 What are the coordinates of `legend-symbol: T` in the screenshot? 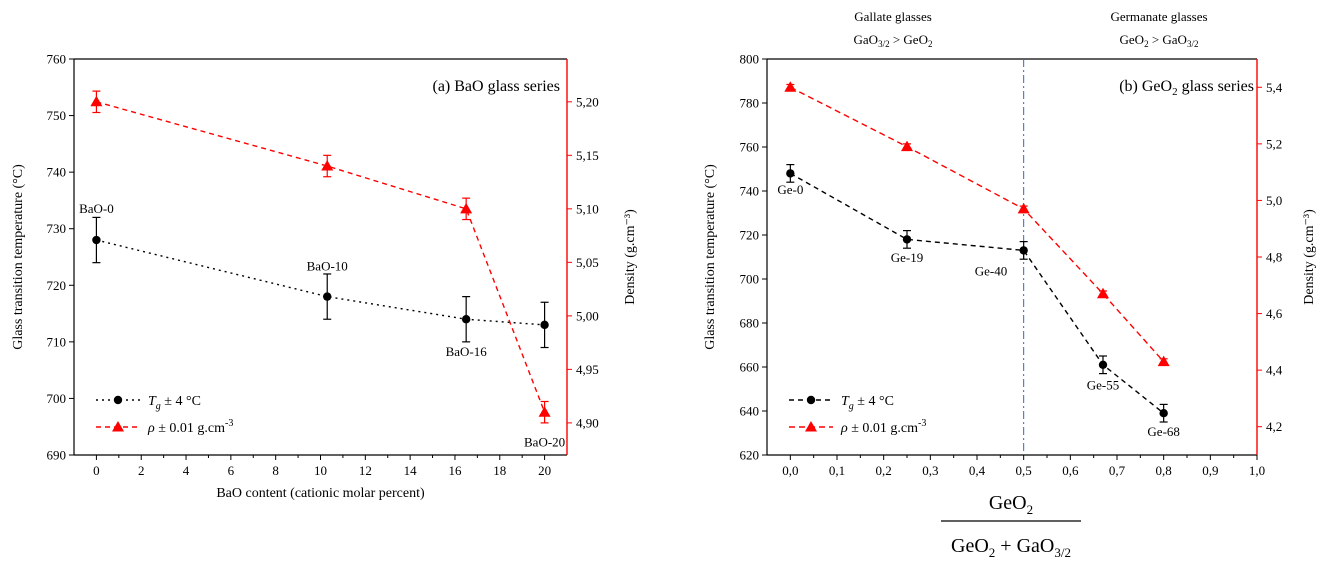 It's located at (845, 401).